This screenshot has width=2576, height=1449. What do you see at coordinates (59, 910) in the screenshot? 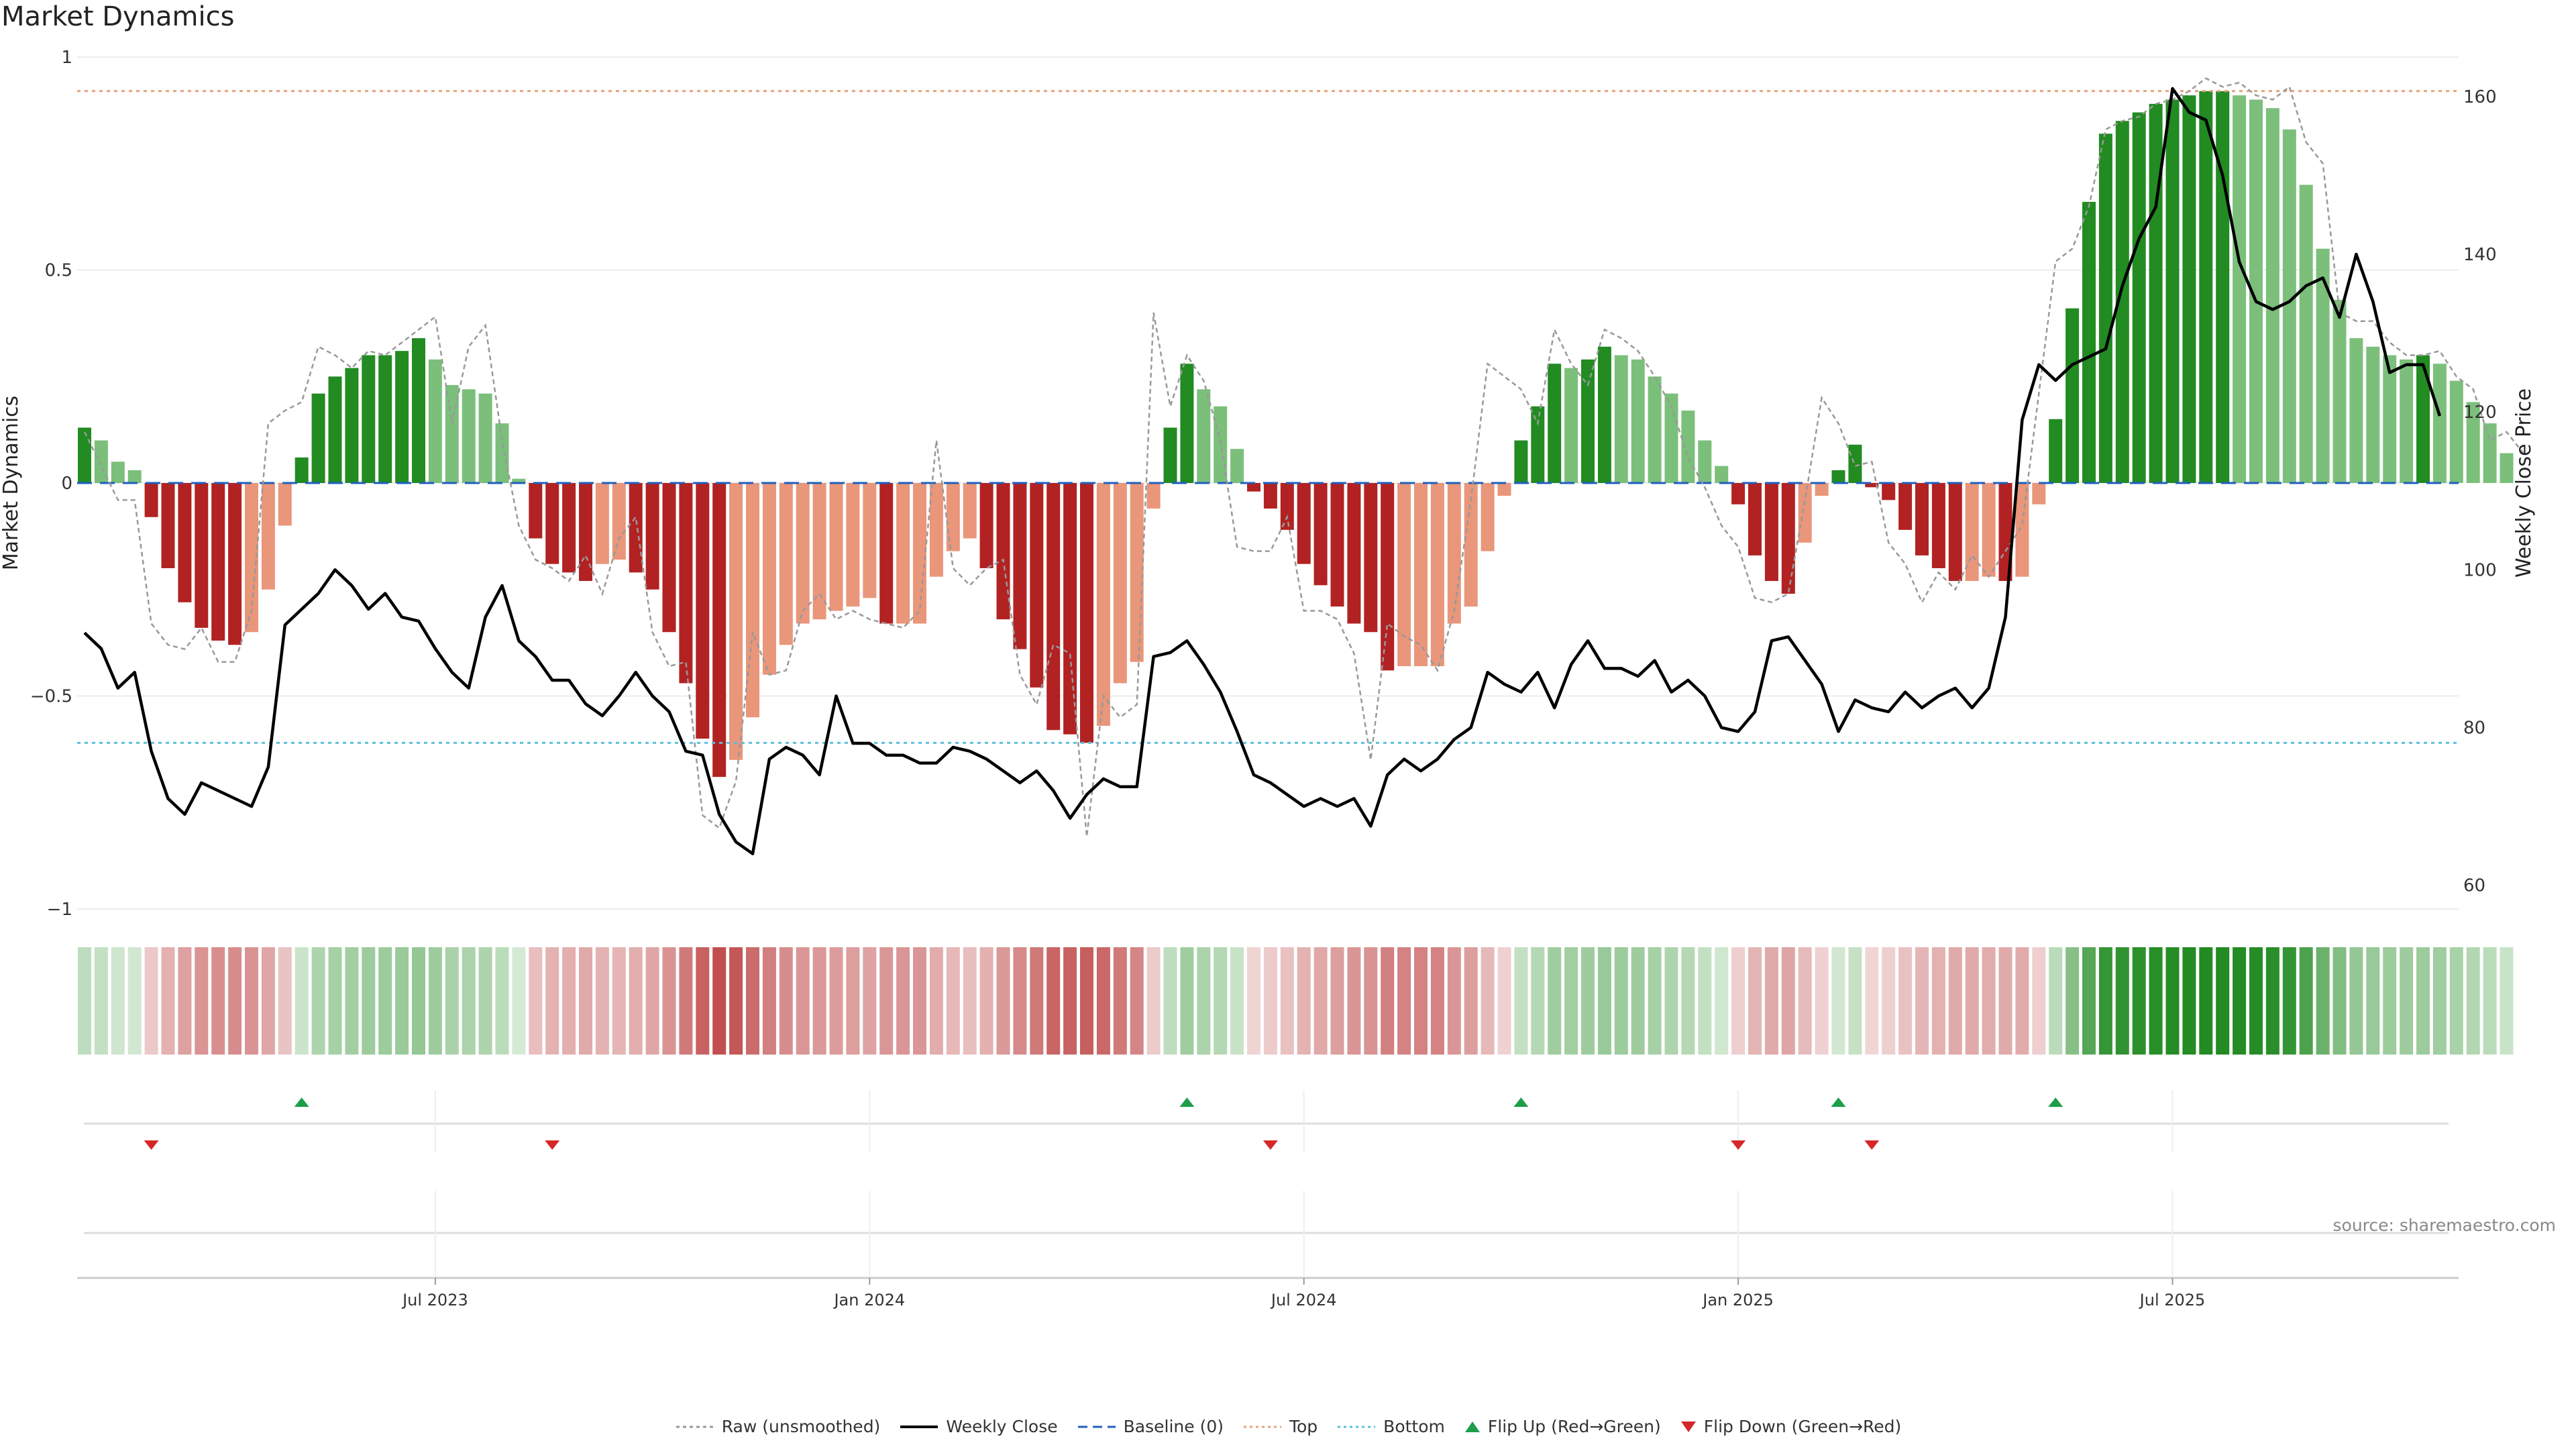
I see `y-tick-label: −1` at bounding box center [59, 910].